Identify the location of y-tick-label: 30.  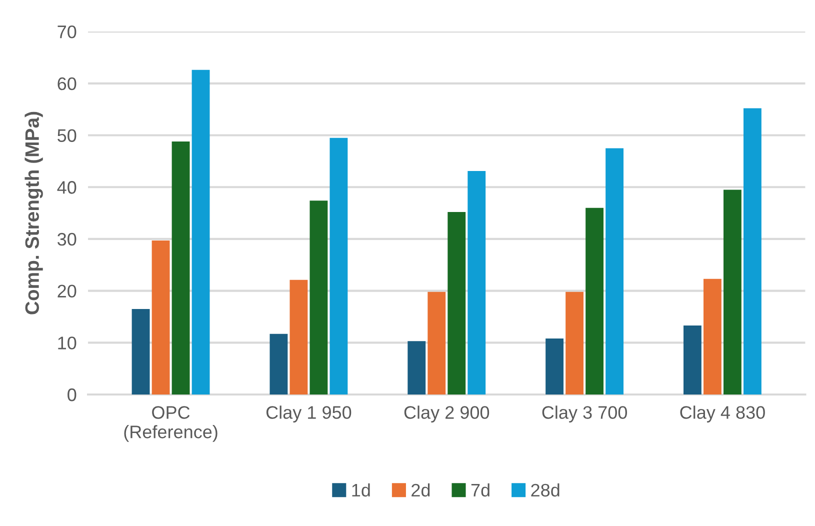
(67, 239).